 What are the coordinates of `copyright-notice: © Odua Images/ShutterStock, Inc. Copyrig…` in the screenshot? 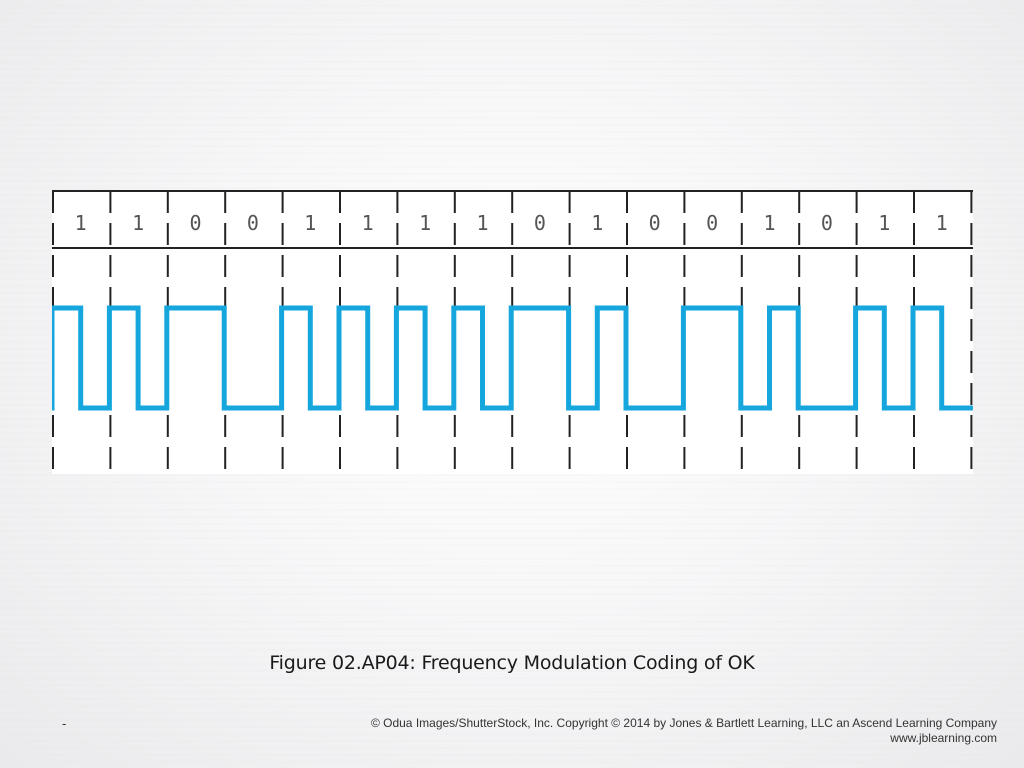 It's located at (684, 731).